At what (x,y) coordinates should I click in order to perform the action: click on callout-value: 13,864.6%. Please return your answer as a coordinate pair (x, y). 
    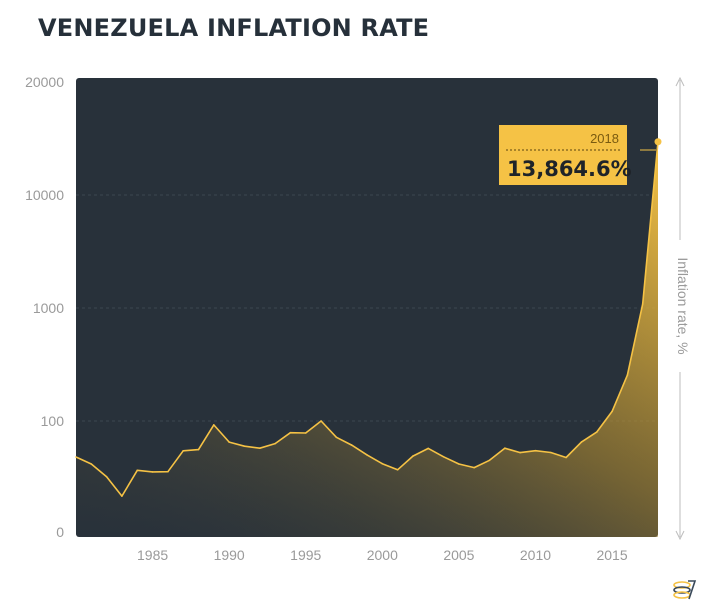
    Looking at the image, I should click on (569, 169).